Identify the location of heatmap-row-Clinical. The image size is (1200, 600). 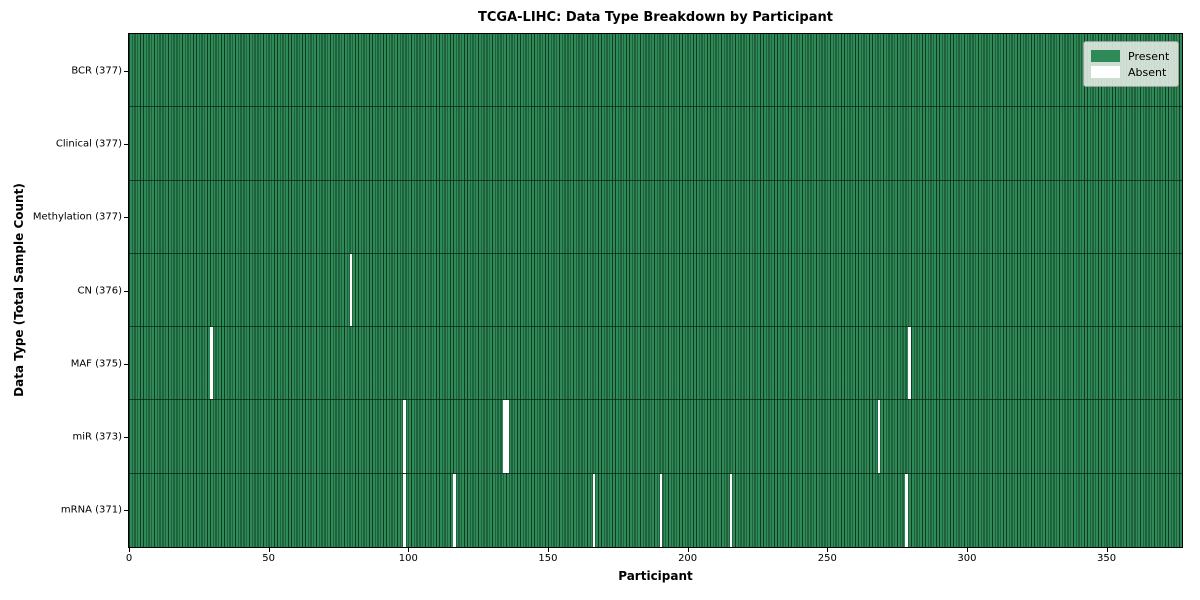
(655, 144).